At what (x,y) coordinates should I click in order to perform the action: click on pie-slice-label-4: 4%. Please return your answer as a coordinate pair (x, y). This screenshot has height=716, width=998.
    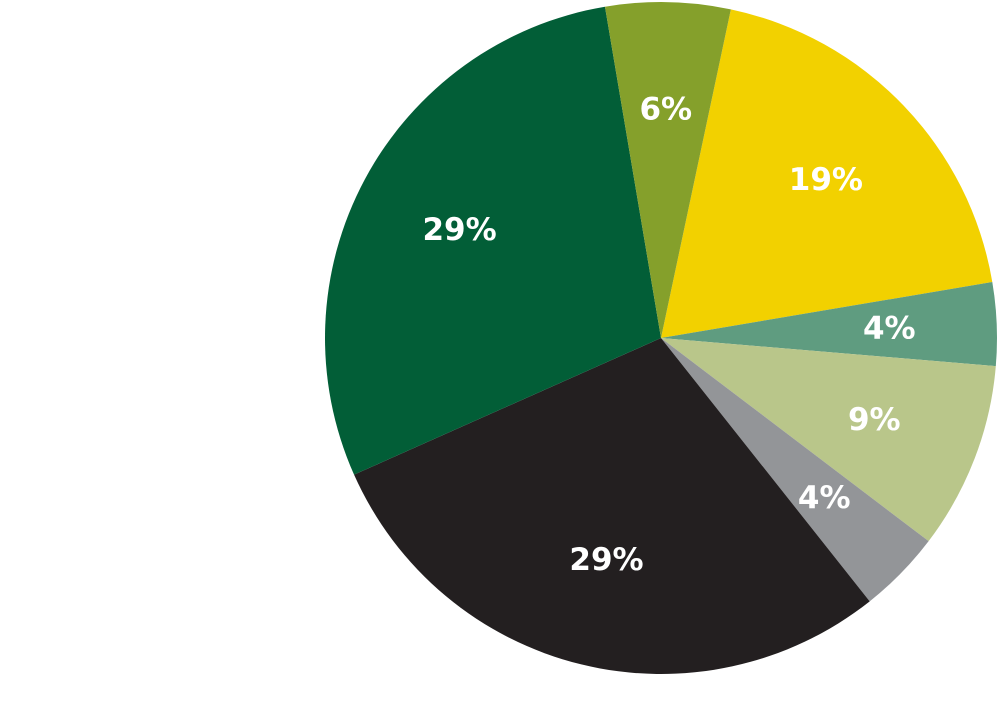
    Looking at the image, I should click on (824, 498).